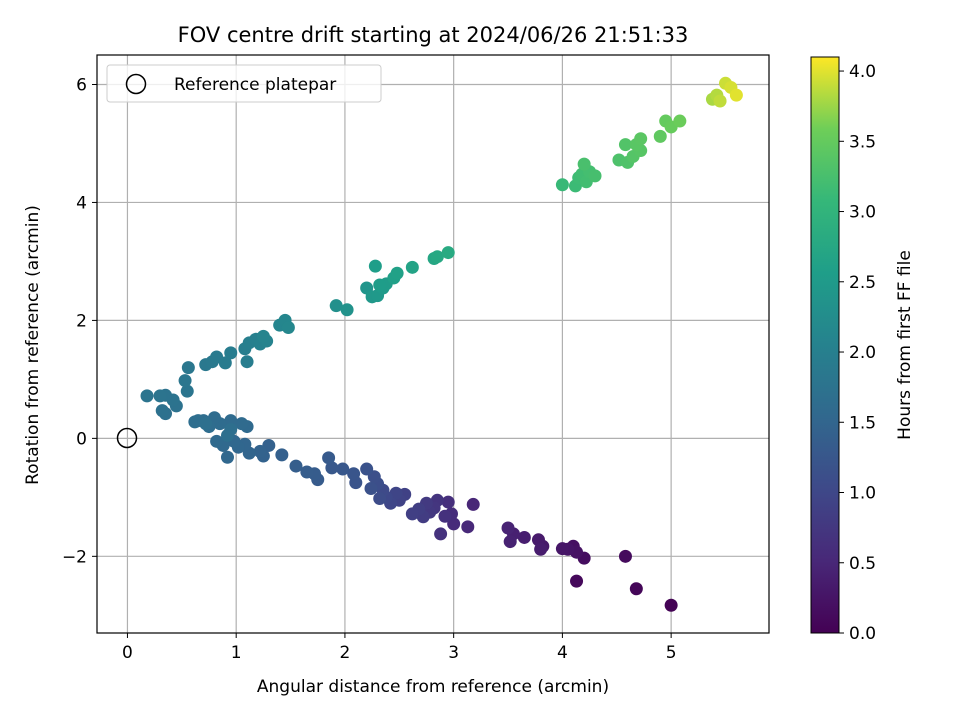 The width and height of the screenshot is (960, 724). I want to click on colorbar-ticks: 0.0 0.5 1.0 1.5 2.0 2.5 3.0 3.5 4.0, so click(857, 353).